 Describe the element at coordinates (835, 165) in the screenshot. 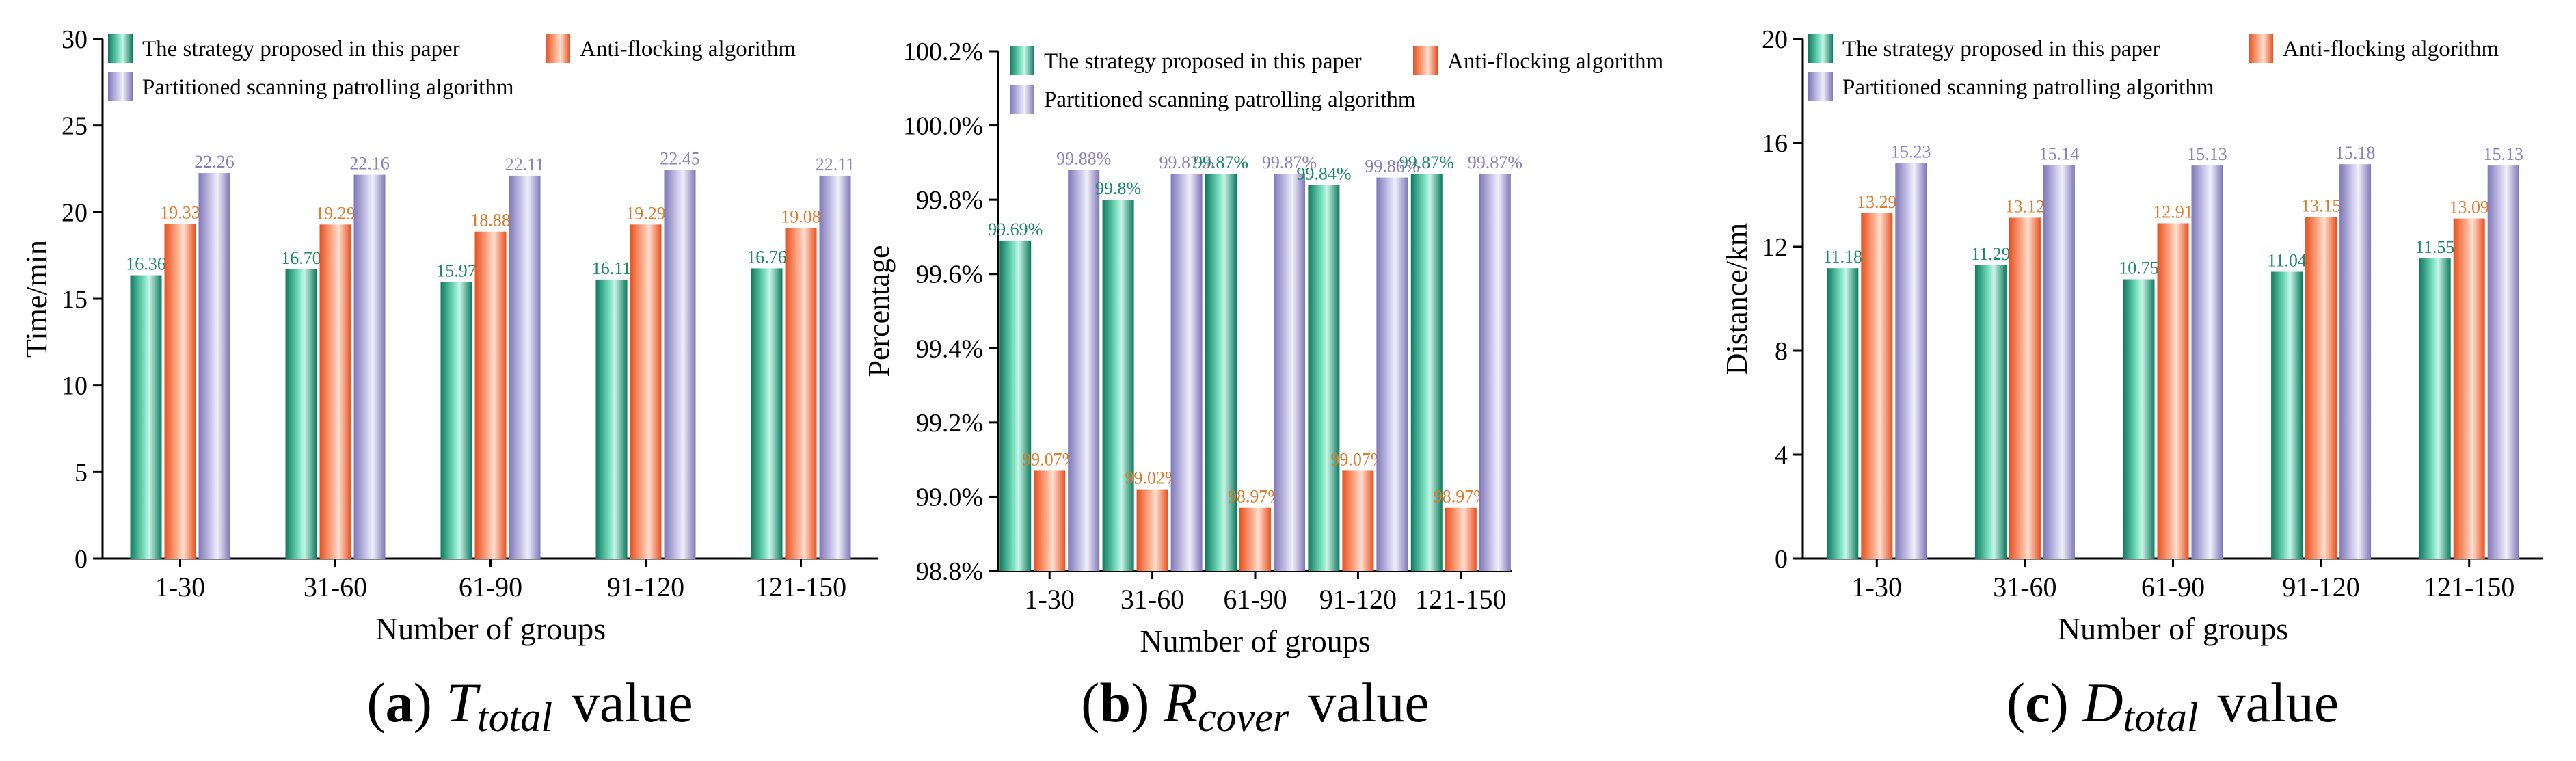

I see `data-label: 22.11` at that location.